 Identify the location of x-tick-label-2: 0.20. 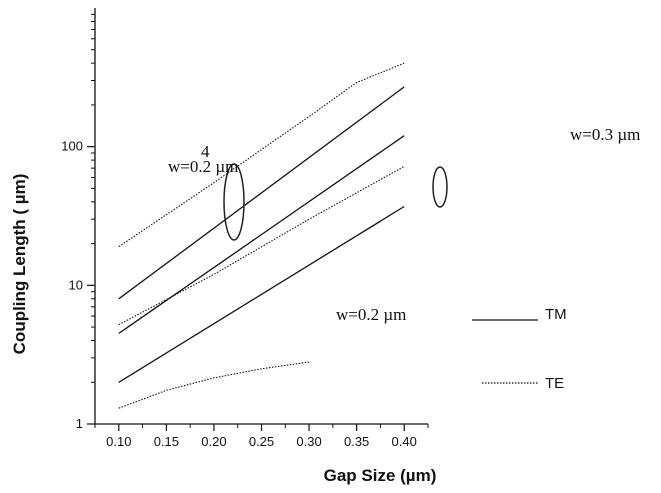
(213, 441).